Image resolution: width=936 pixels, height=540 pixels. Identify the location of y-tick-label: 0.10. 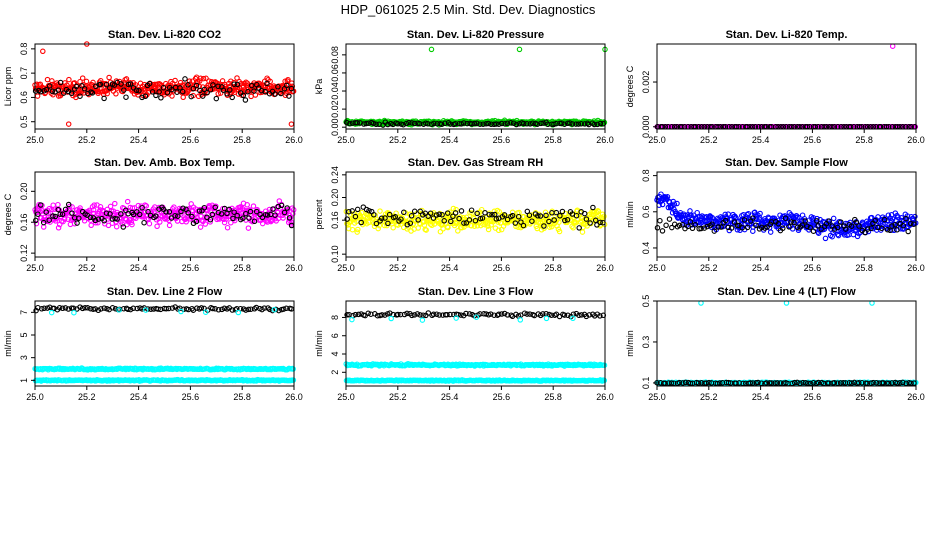
(335, 254).